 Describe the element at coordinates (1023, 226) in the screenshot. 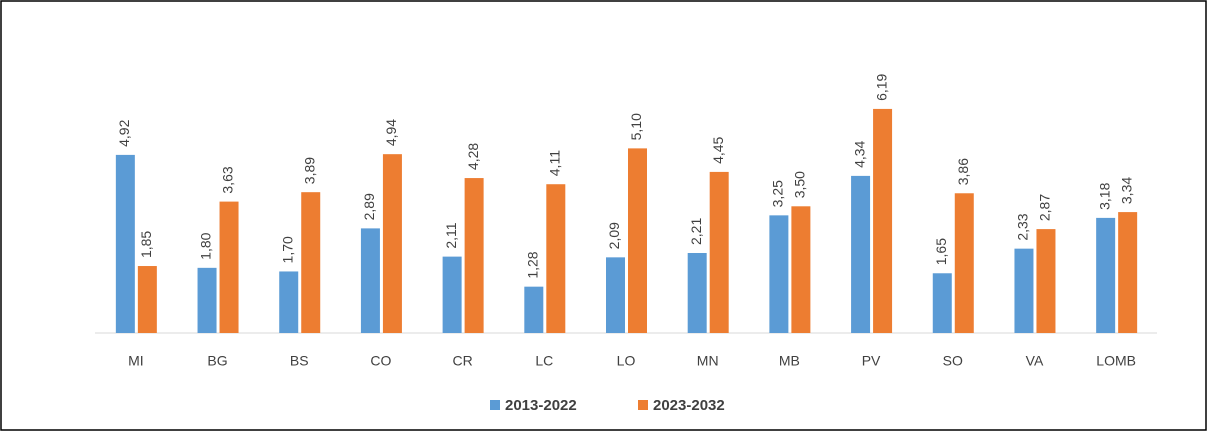

I see `data-label: 2,33` at that location.